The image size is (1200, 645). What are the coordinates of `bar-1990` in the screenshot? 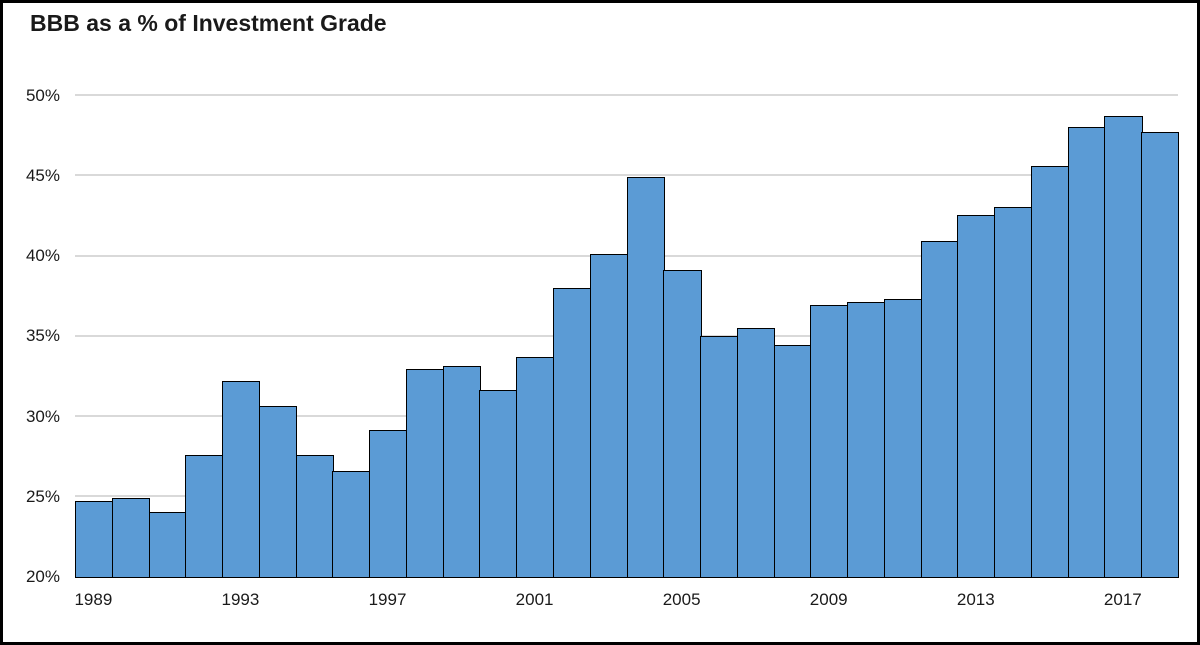 It's located at (131, 537).